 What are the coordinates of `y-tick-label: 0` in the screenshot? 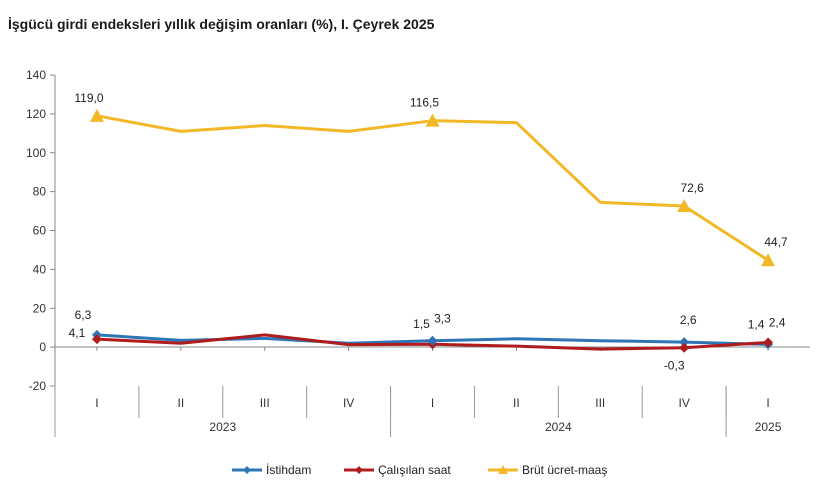 It's located at (42, 347).